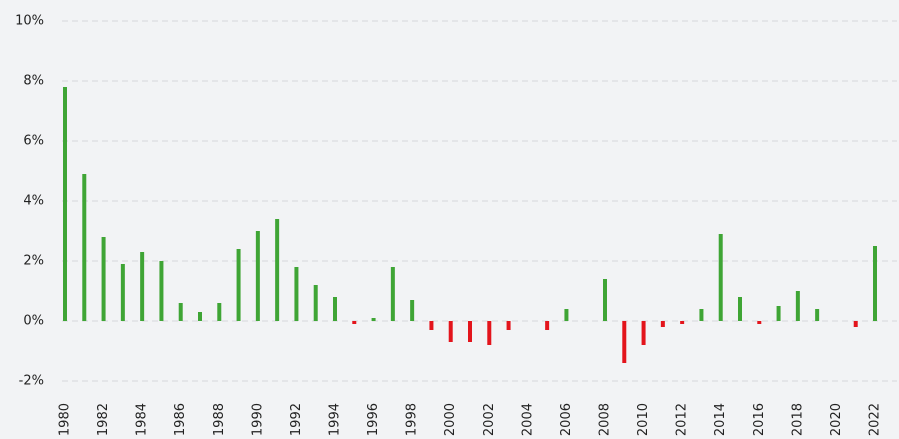  What do you see at coordinates (566, 419) in the screenshot?
I see `x-tick-label: 2006` at bounding box center [566, 419].